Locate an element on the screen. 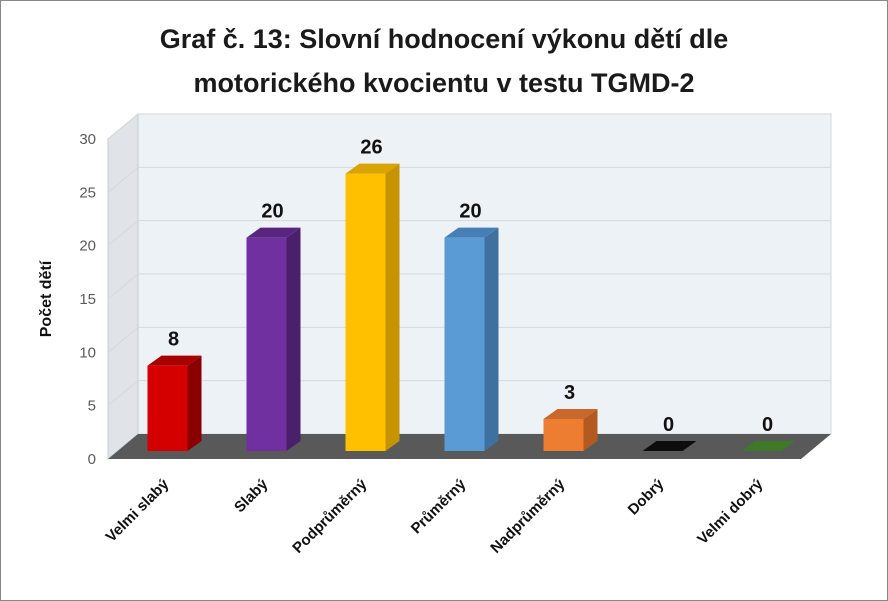 This screenshot has height=601, width=888. y-tick-label: 25 is located at coordinates (87, 192).